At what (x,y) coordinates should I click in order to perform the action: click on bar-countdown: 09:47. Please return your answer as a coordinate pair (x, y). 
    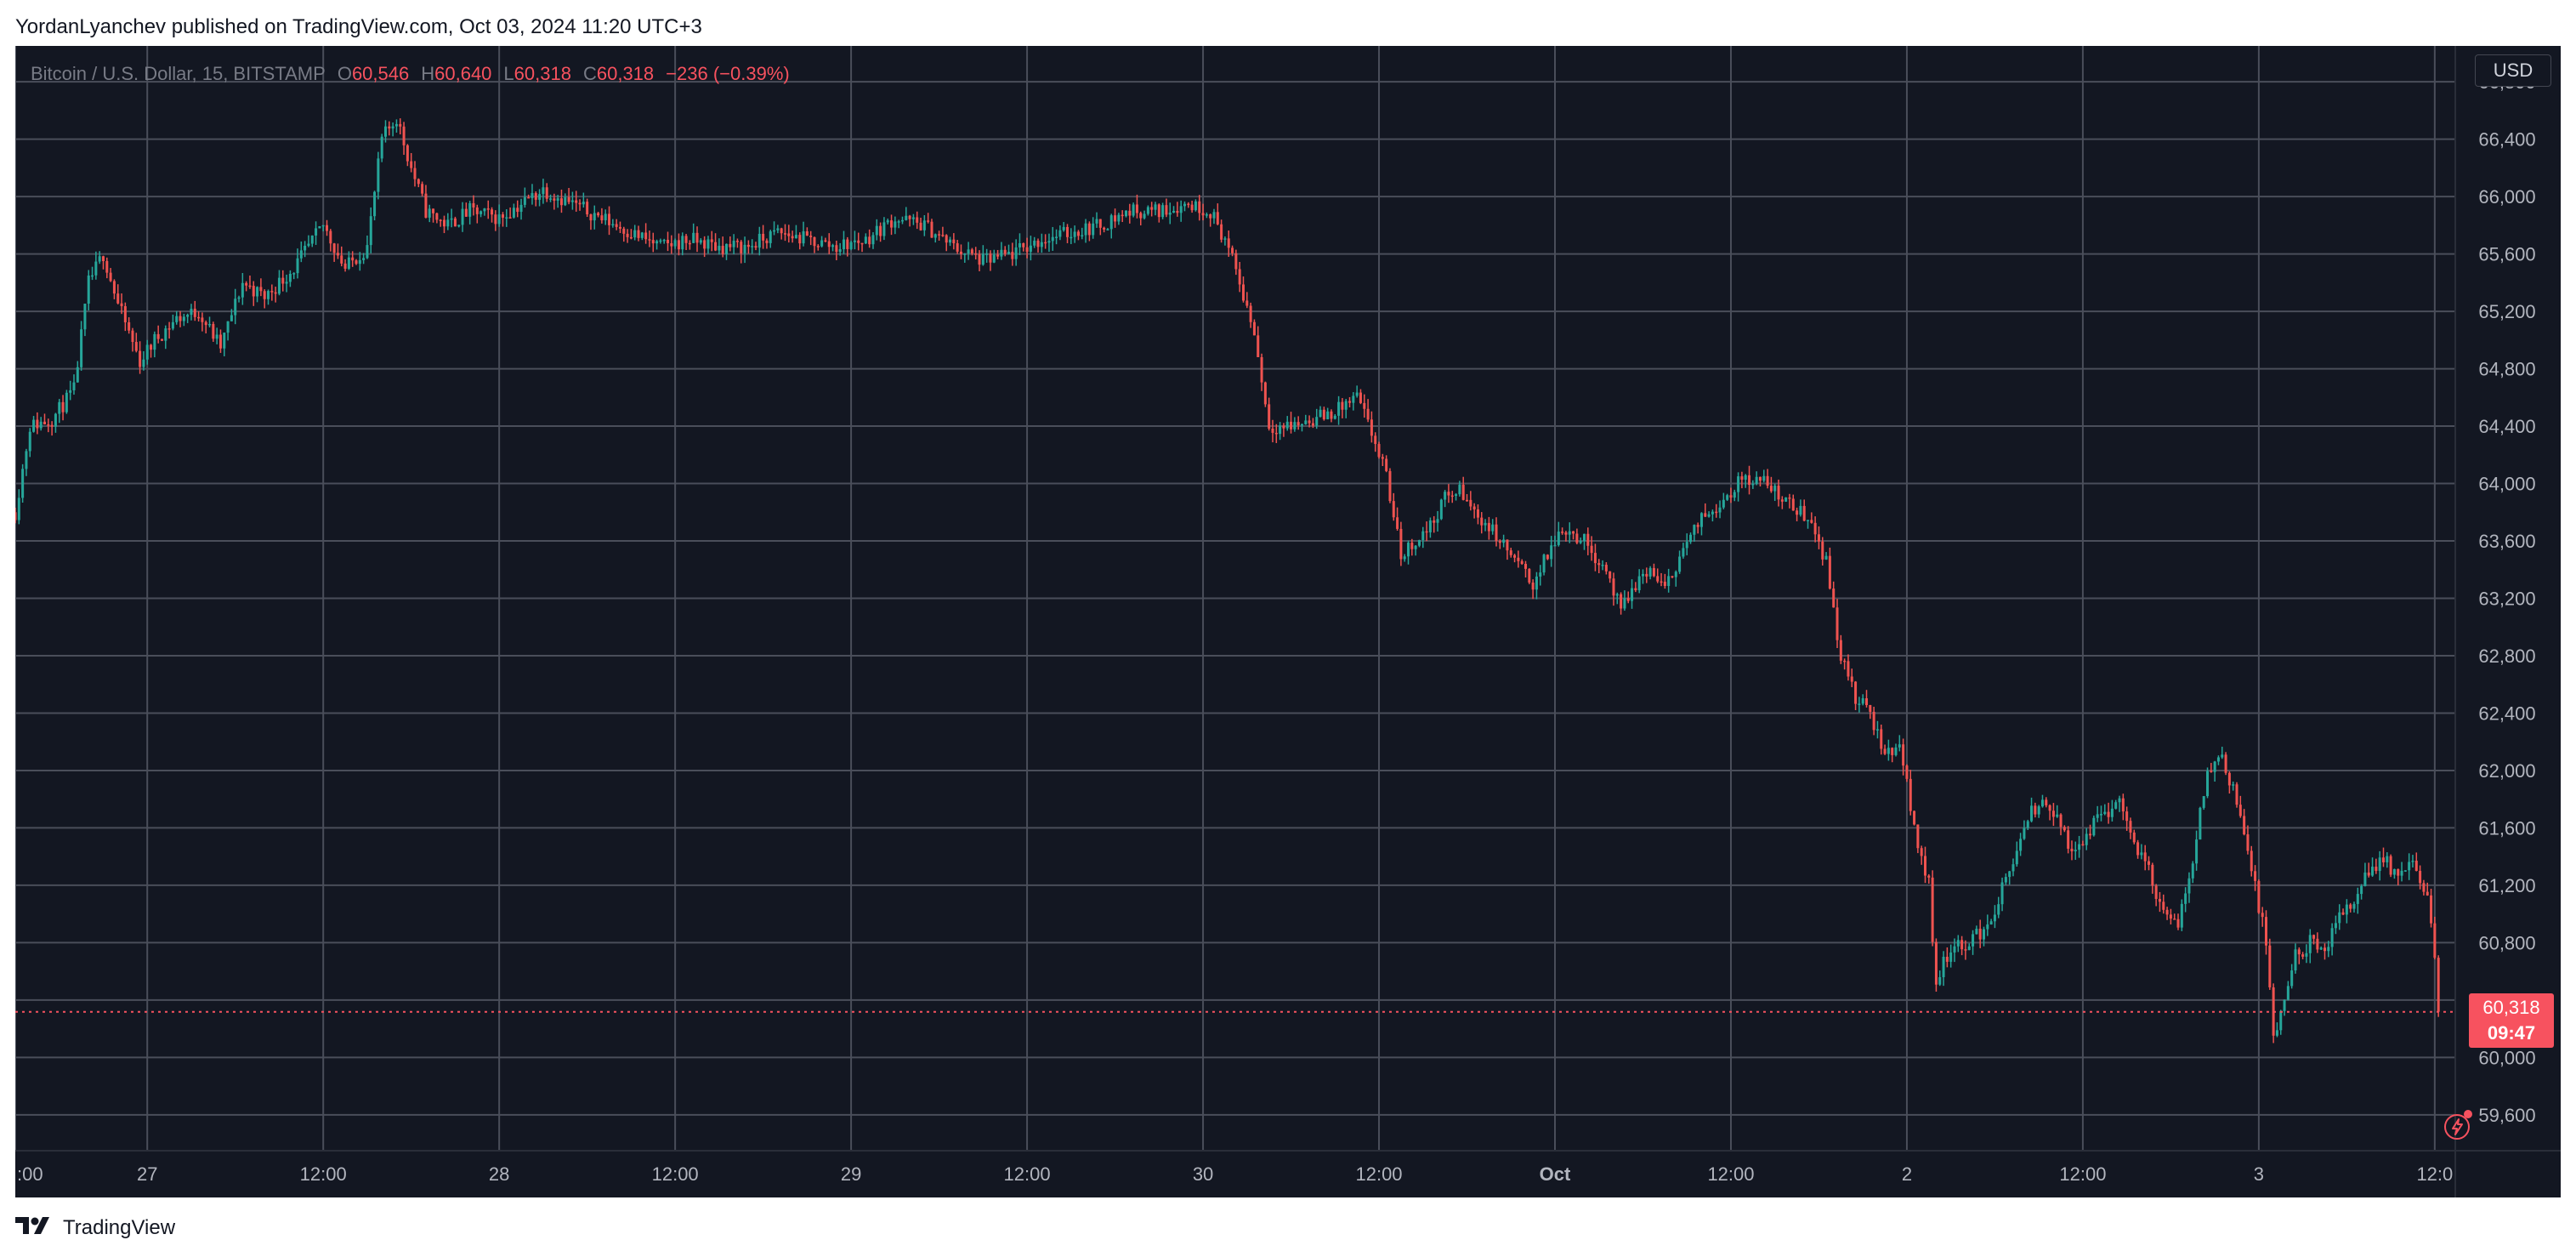
    Looking at the image, I should click on (2511, 1033).